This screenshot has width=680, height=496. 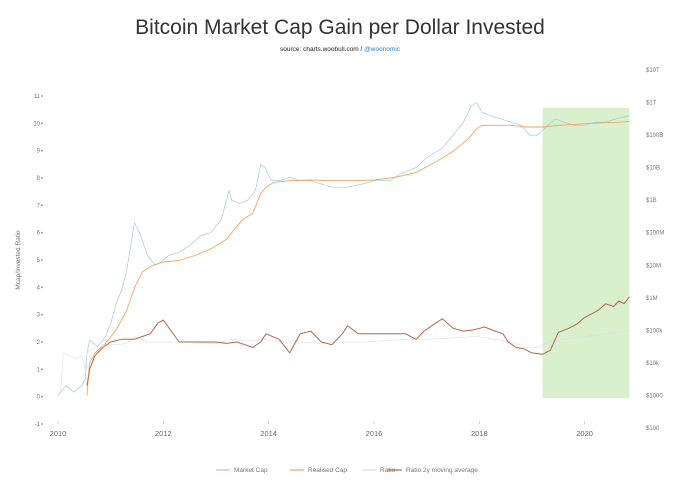 What do you see at coordinates (584, 433) in the screenshot?
I see `x-tick-label: 2020` at bounding box center [584, 433].